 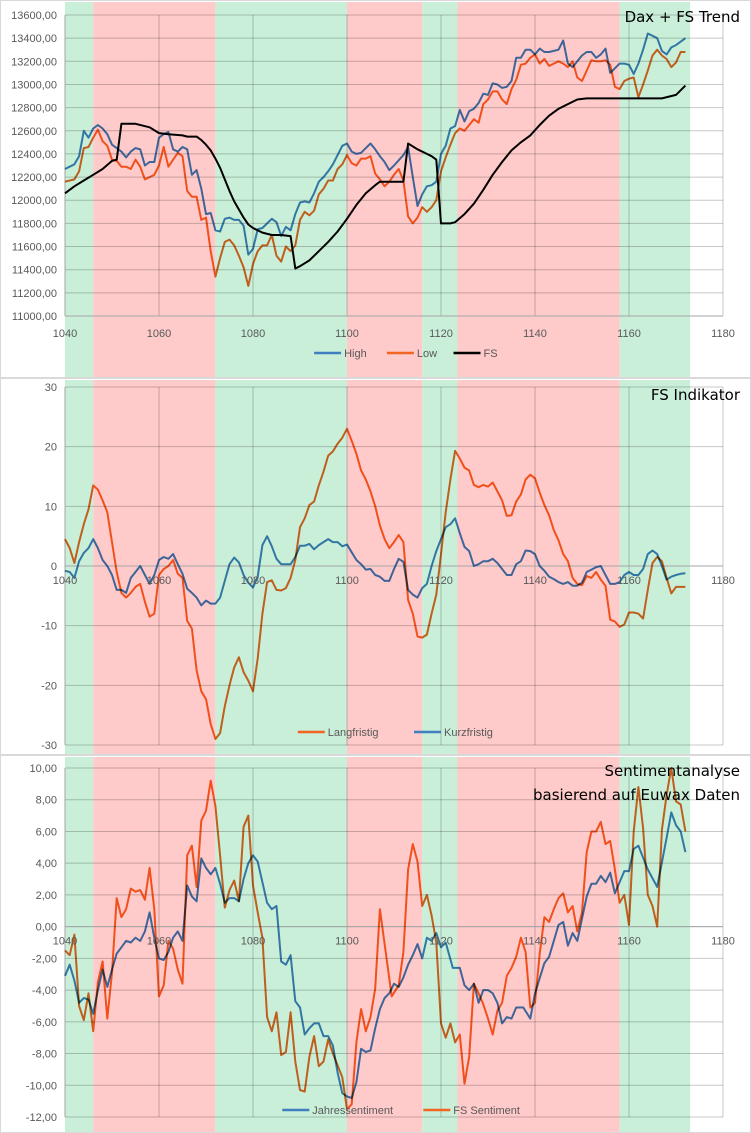 I want to click on legend-label: High, so click(x=355, y=354).